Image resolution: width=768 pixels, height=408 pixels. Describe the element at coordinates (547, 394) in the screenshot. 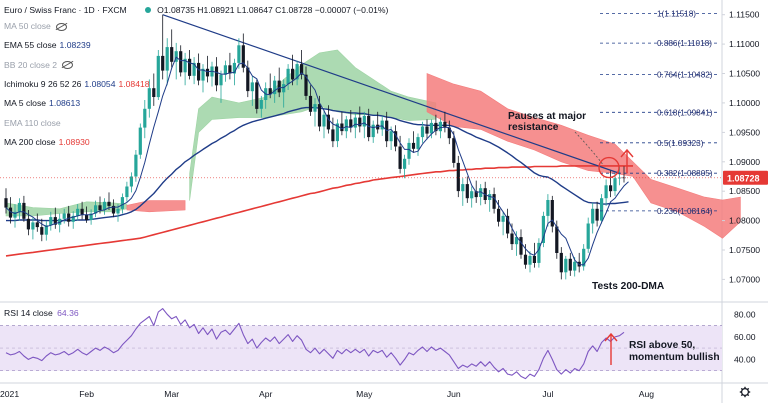

I see `time-axis-label: Jul` at that location.